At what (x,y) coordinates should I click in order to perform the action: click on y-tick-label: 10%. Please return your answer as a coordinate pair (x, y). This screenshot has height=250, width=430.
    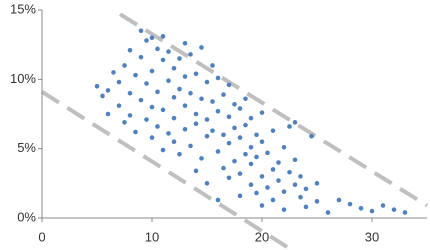
    Looking at the image, I should click on (23, 78).